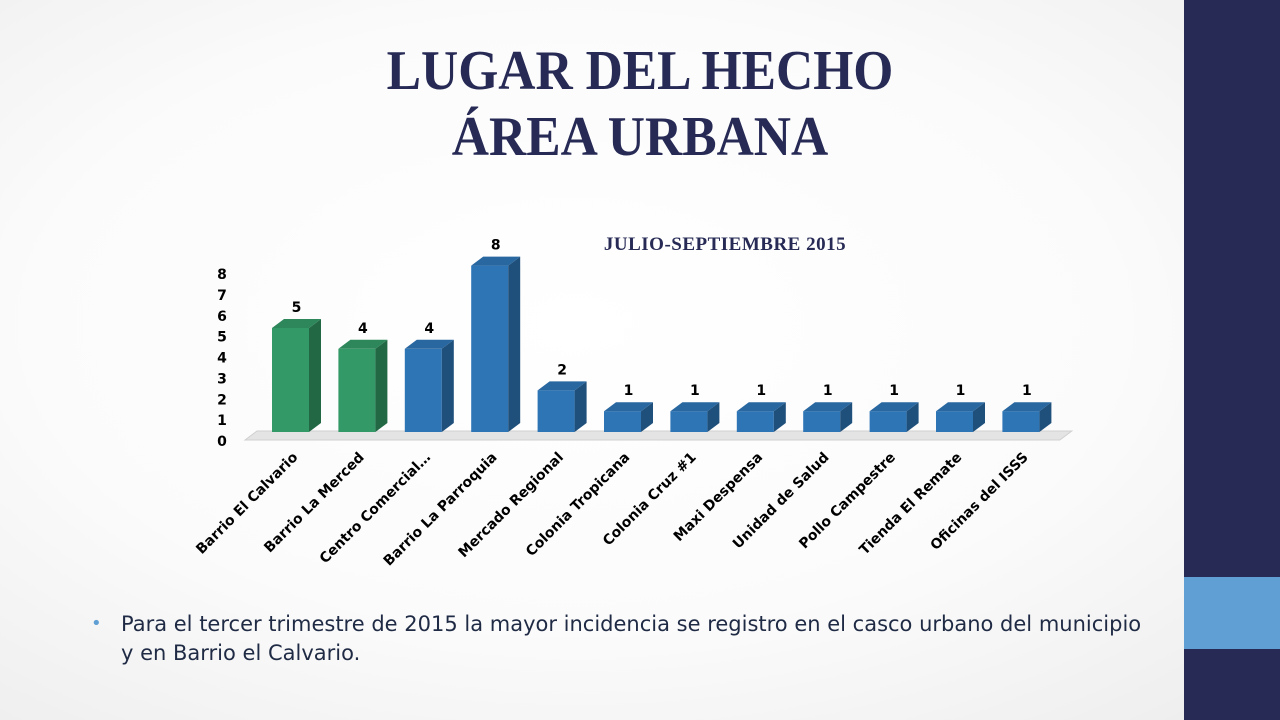  What do you see at coordinates (222, 400) in the screenshot?
I see `y-tick-label: 2` at bounding box center [222, 400].